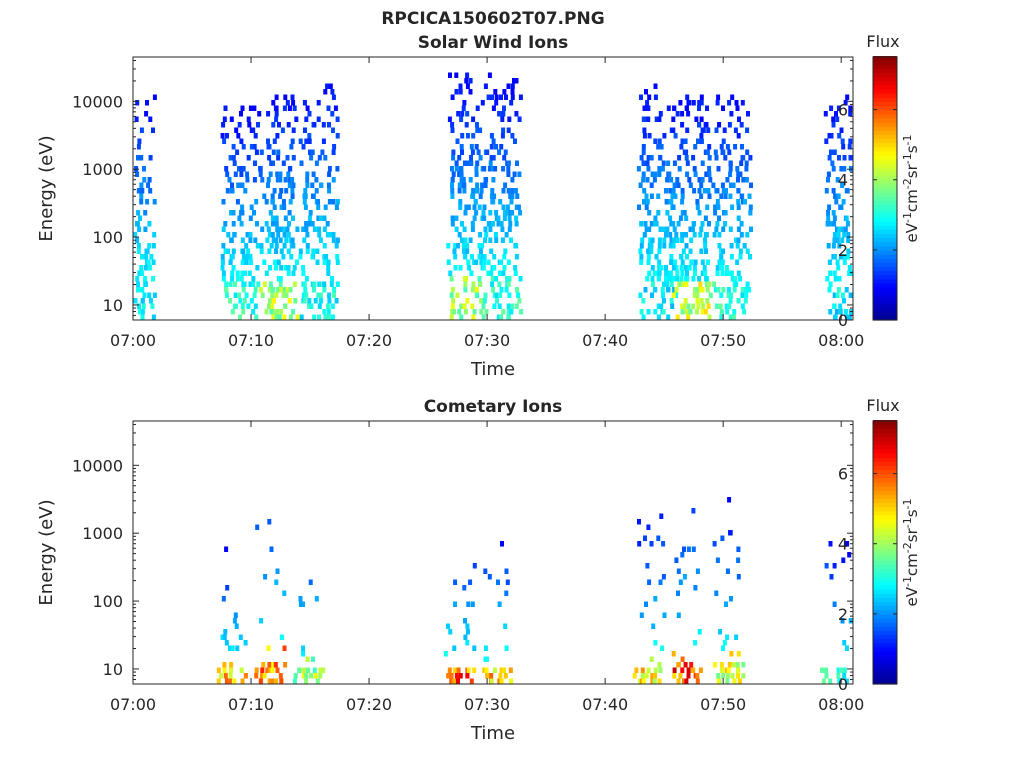  Describe the element at coordinates (843, 110) in the screenshot. I see `colorbar-tick-label: 6` at that location.